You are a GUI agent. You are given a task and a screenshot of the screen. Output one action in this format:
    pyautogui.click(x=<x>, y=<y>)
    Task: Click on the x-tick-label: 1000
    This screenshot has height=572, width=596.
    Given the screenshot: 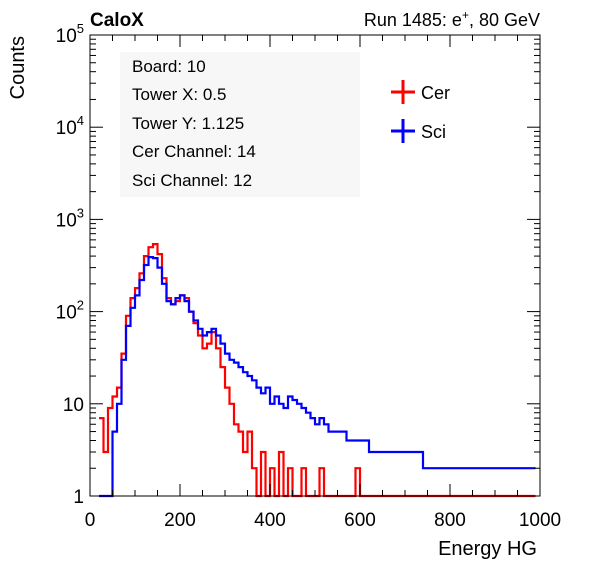 What is the action you would take?
    pyautogui.click(x=540, y=520)
    